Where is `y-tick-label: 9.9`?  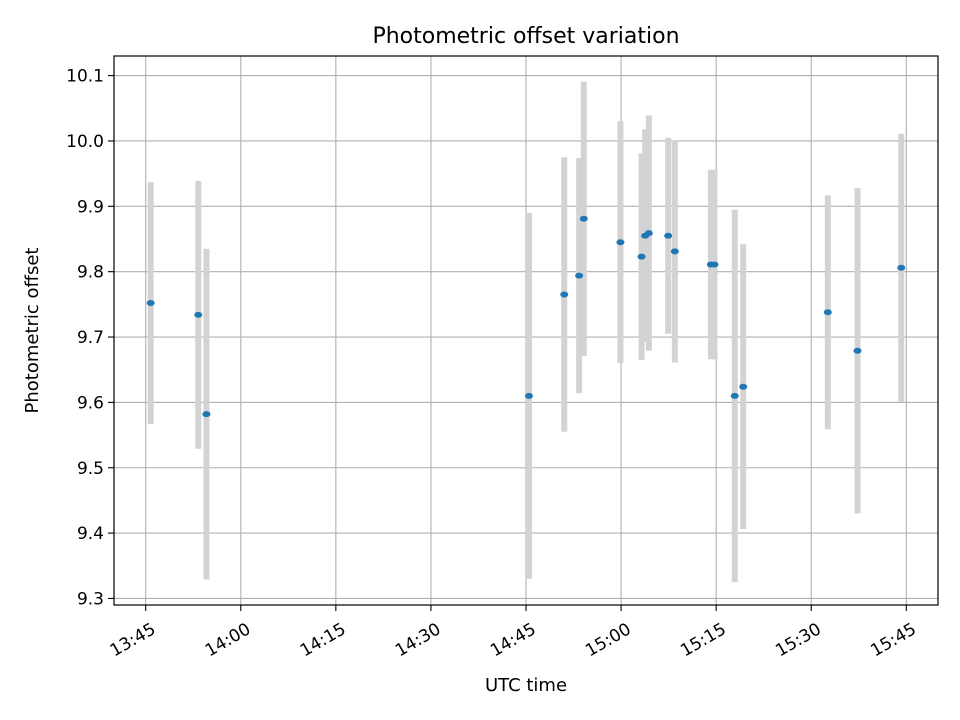
y-tick-label: 9.9 is located at coordinates (90, 207).